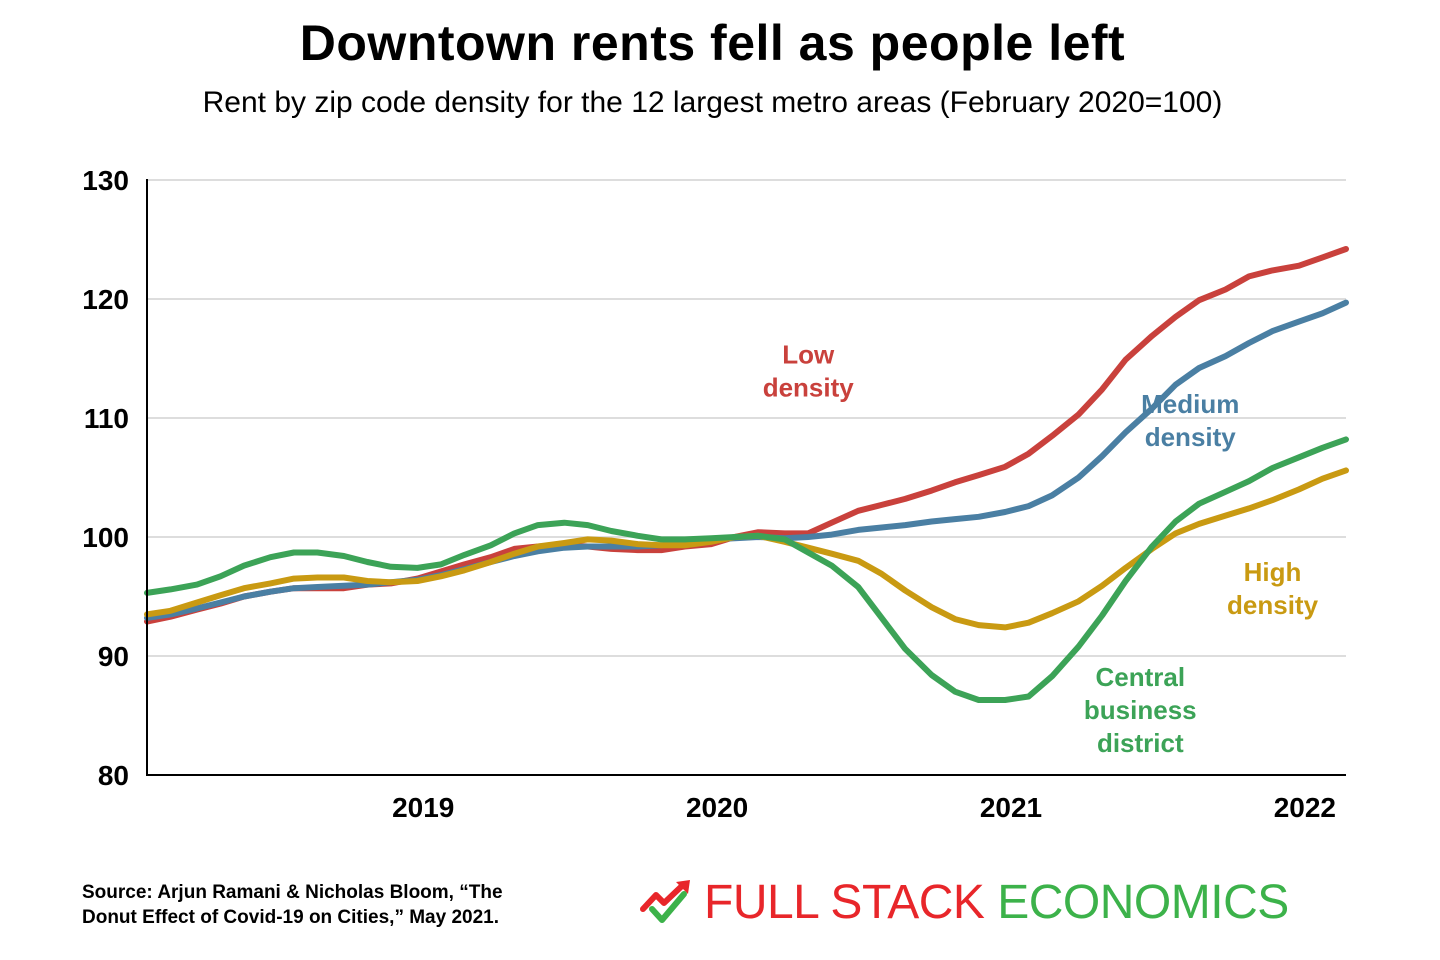  What do you see at coordinates (105, 478) in the screenshot?
I see `y-axis-ticks: 80 90 100 110 120 130` at bounding box center [105, 478].